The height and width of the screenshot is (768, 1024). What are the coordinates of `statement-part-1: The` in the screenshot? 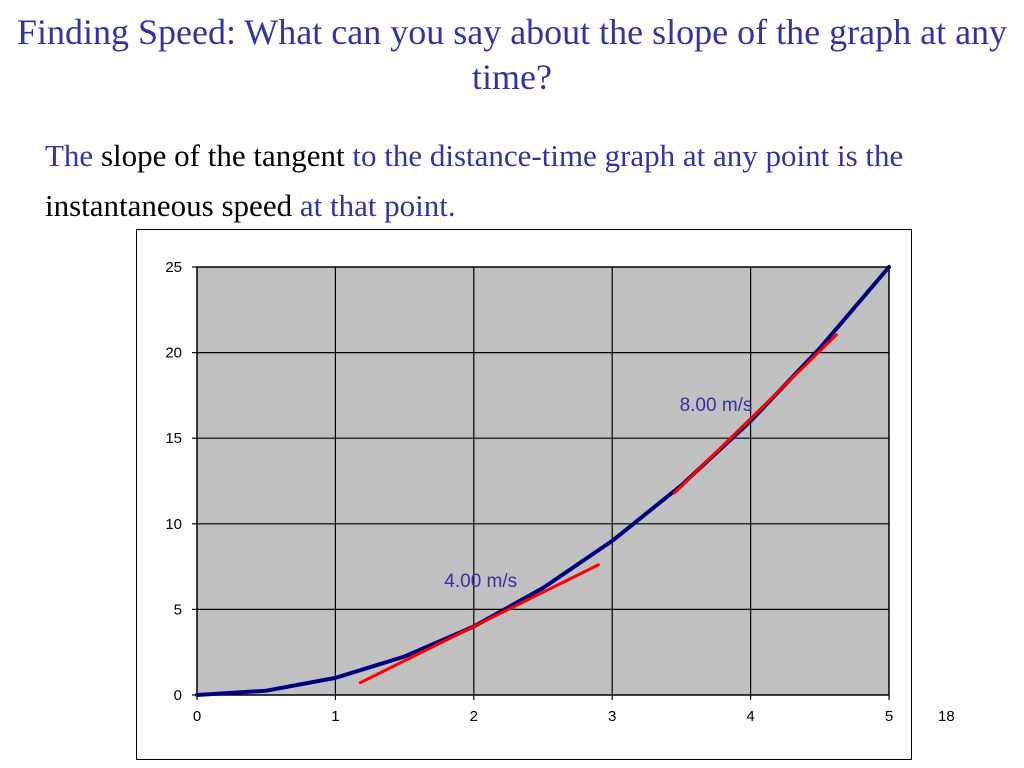 It's located at (73, 155).